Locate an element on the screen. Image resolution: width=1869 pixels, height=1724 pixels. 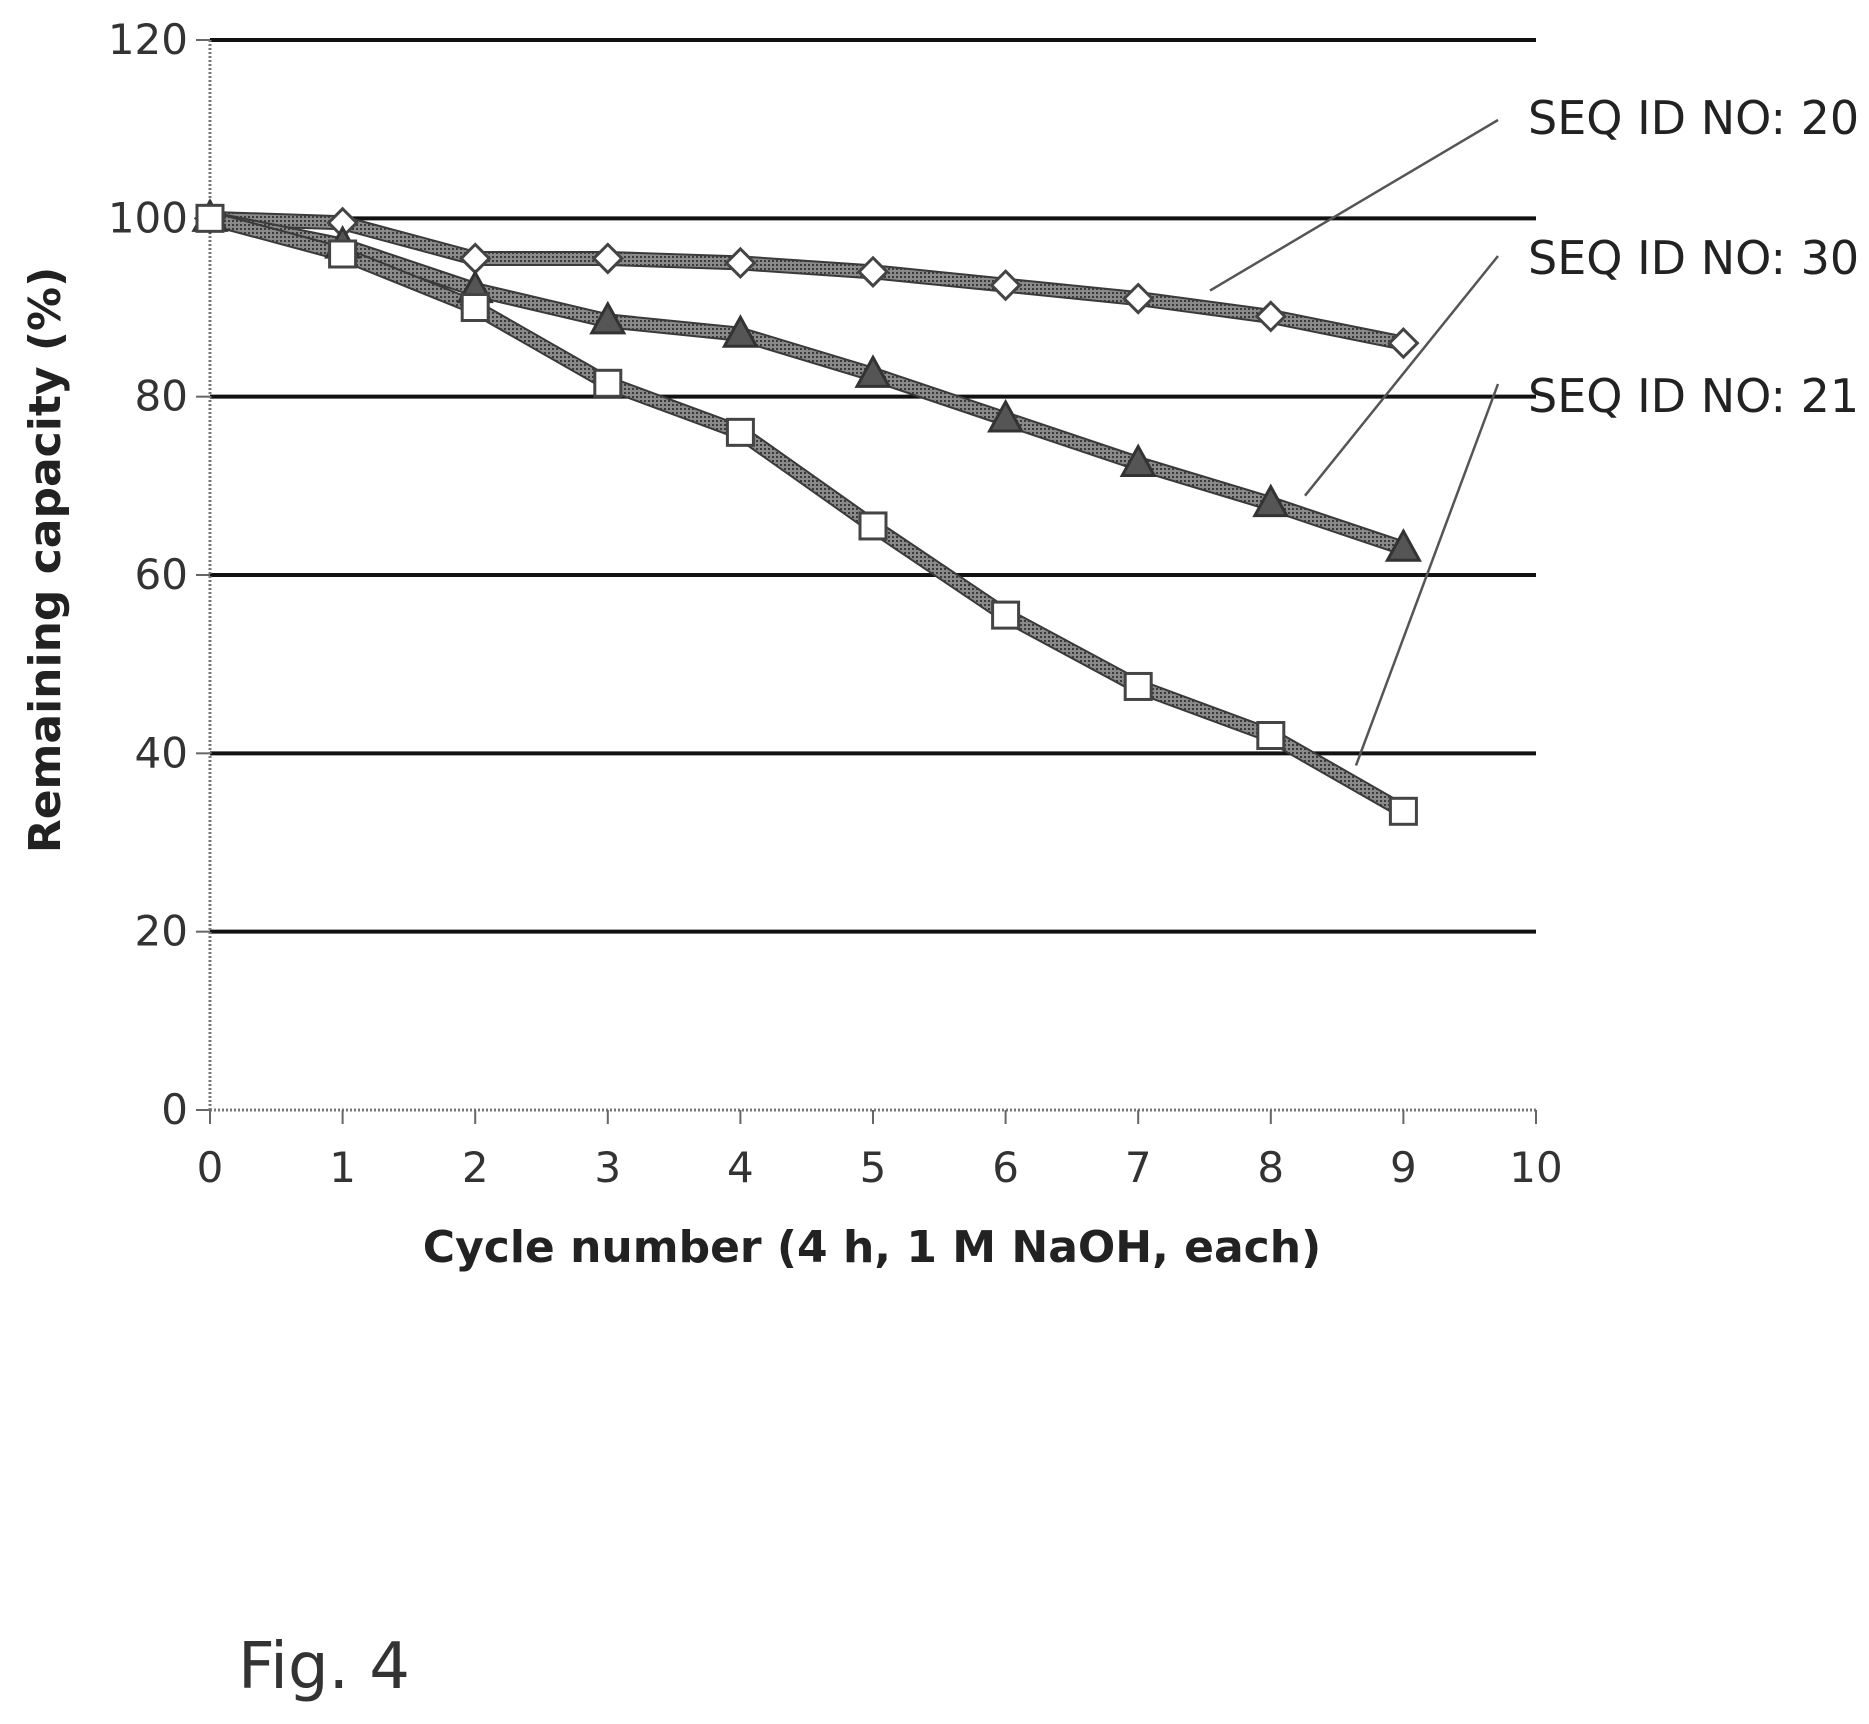
y-tick-label-100: 100 is located at coordinates (148, 217).